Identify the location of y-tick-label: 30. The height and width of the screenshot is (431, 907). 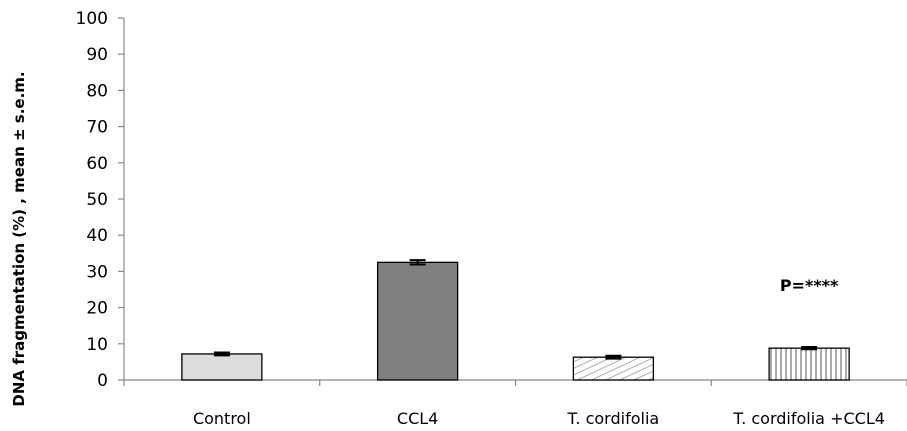
(97, 272).